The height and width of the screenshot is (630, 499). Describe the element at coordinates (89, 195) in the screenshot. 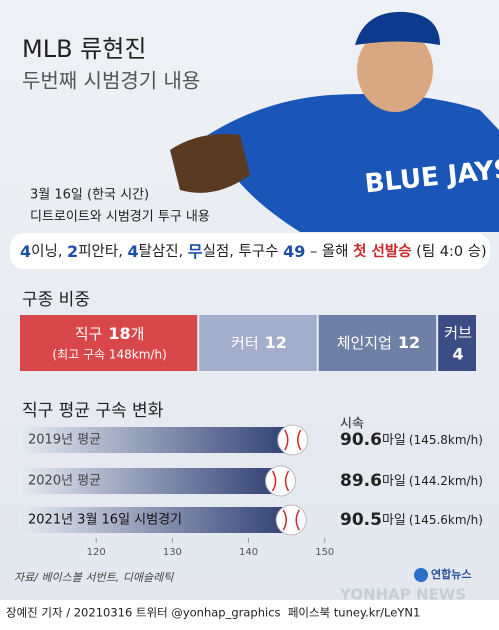

I see `note: 3월 16일 (한국 시간)` at that location.